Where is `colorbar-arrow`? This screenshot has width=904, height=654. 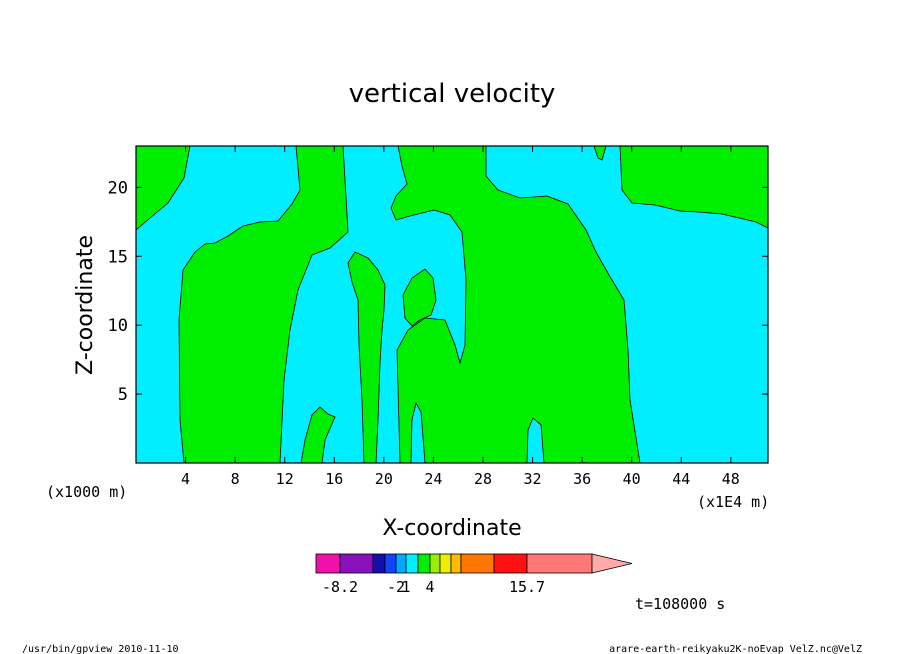
colorbar-arrow is located at coordinates (612, 563).